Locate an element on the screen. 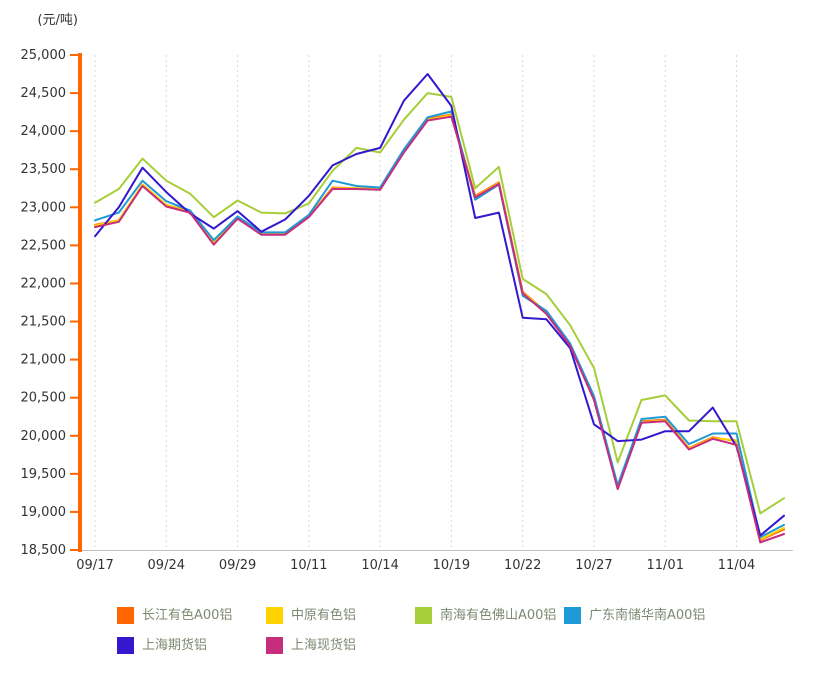 The image size is (819, 673). y-tick-label: 25,000 is located at coordinates (44, 55).